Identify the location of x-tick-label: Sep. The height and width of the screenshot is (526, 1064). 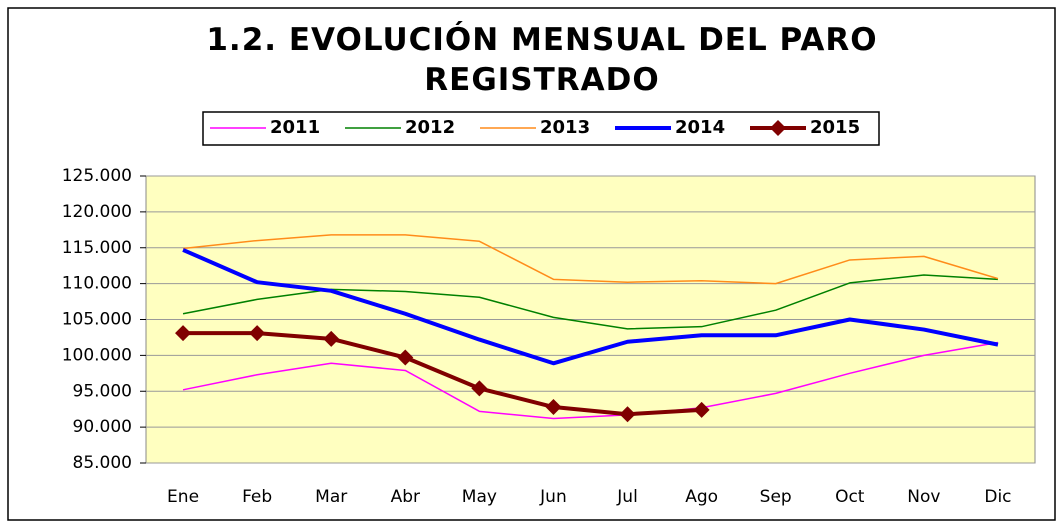
(776, 497).